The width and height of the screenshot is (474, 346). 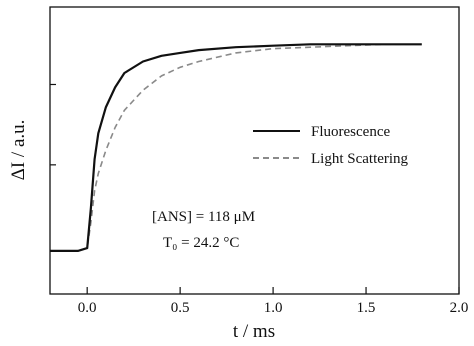 I want to click on legend-label: Fluorescence, so click(x=350, y=132).